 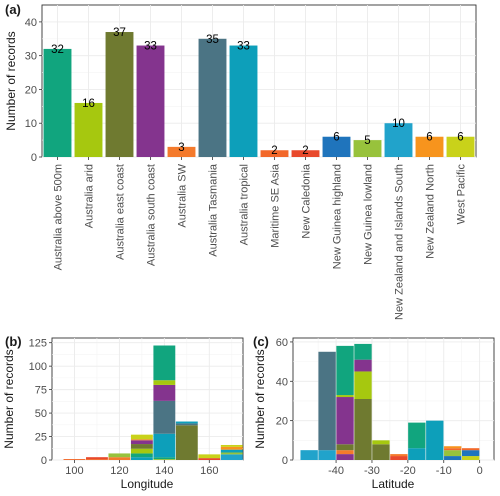 What do you see at coordinates (41, 414) in the screenshot?
I see `y-tick-label: 50` at bounding box center [41, 414].